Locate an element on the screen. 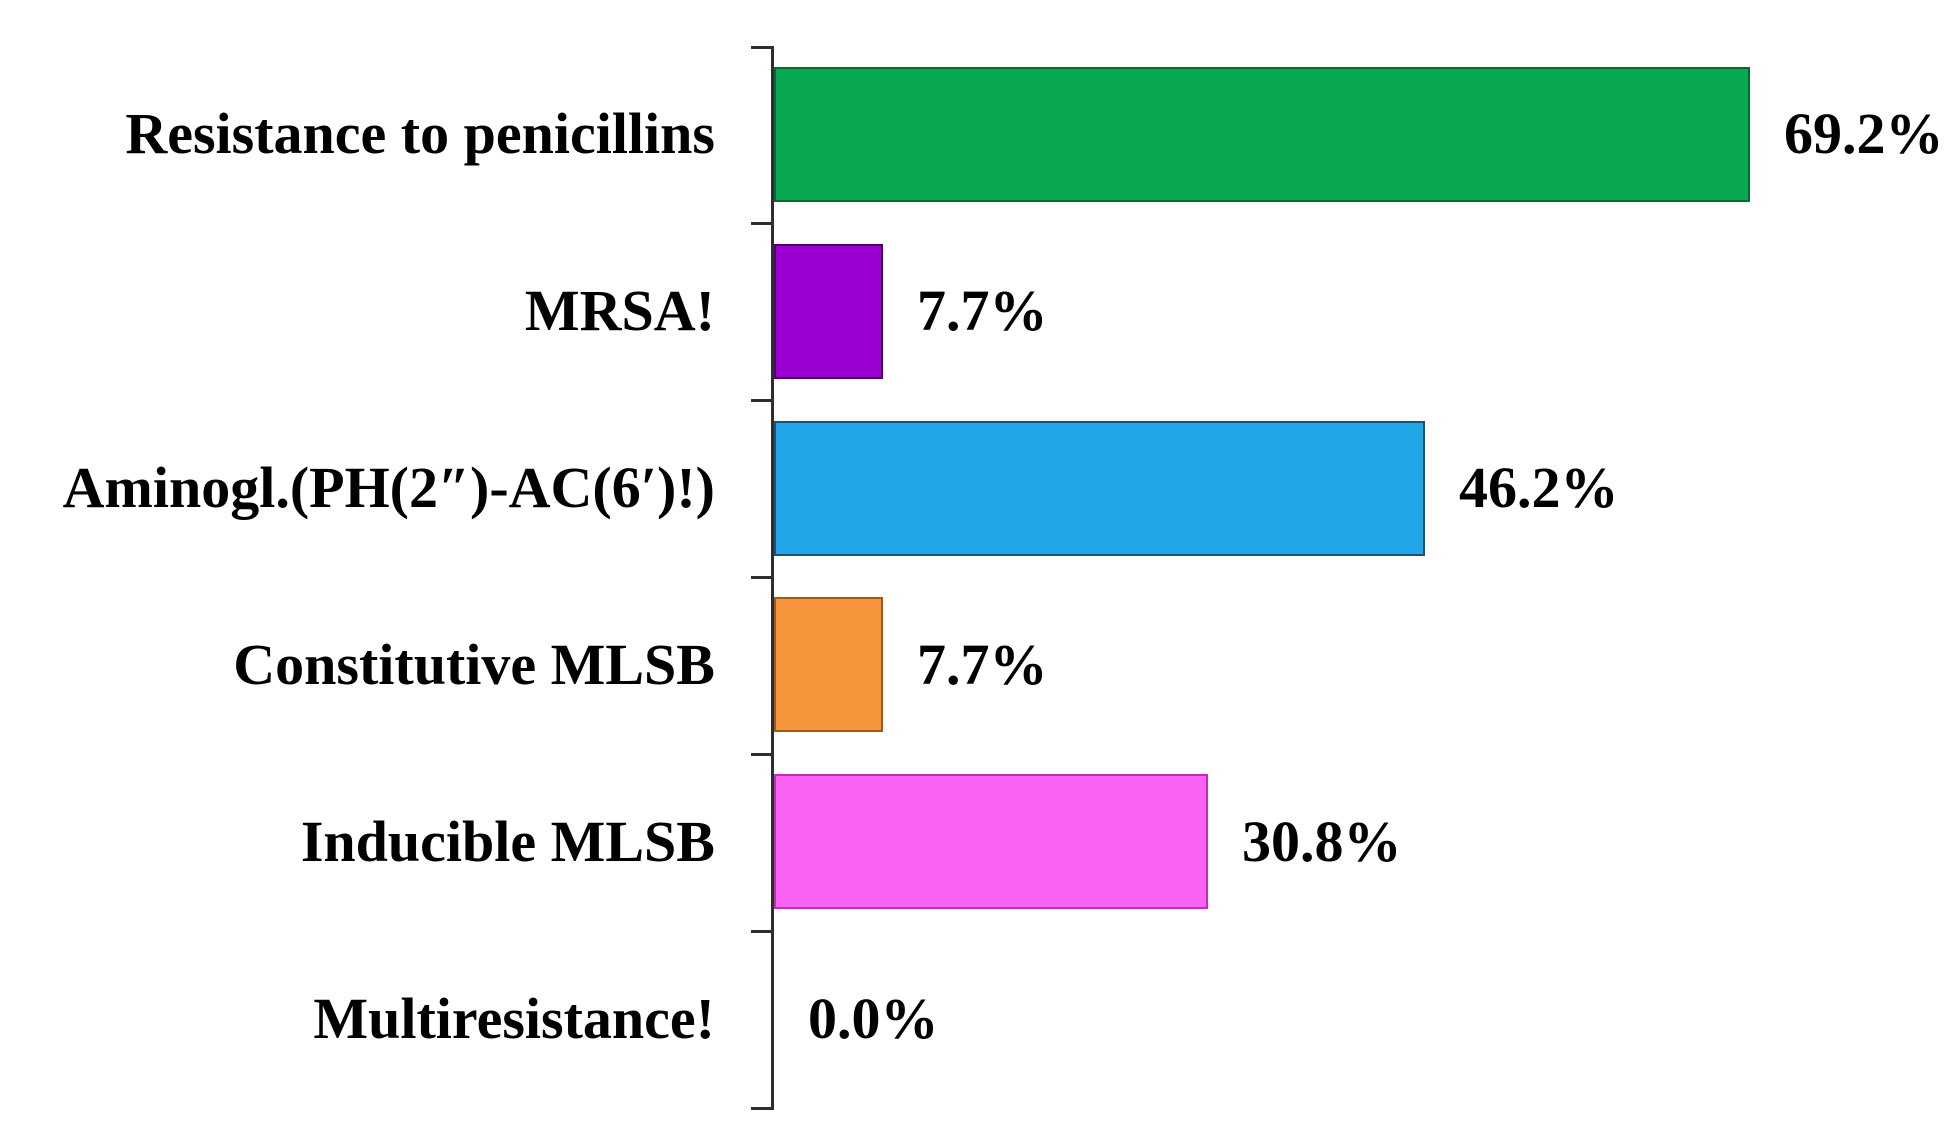 This screenshot has width=1953, height=1140. y-axis-line is located at coordinates (772, 578).